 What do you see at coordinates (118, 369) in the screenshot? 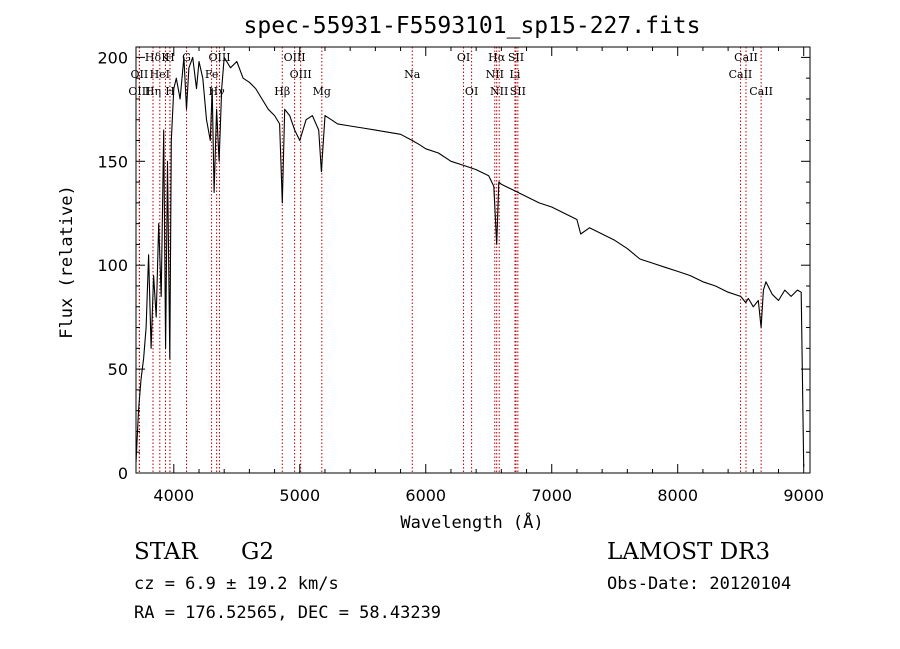
I see `y-tick-label: 50` at bounding box center [118, 369].